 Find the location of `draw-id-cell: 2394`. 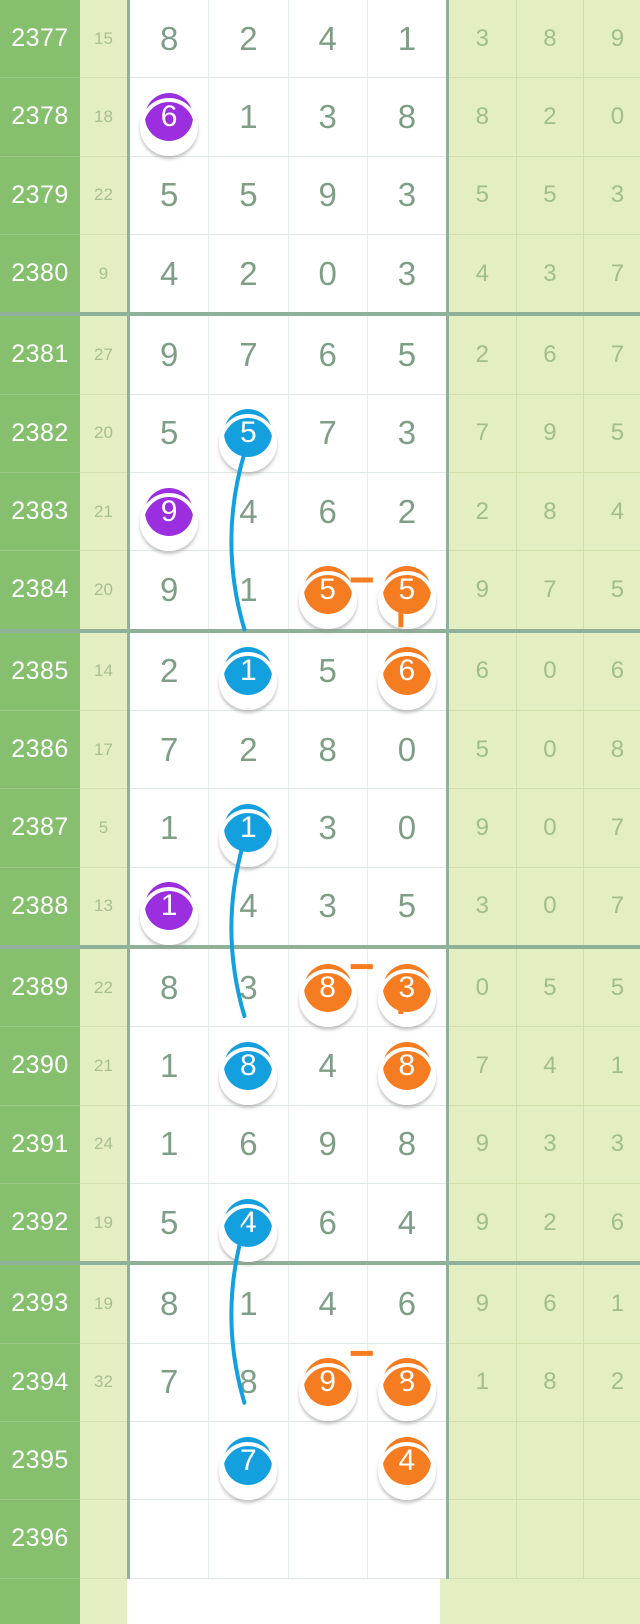

draw-id-cell: 2394 is located at coordinates (40, 1382).